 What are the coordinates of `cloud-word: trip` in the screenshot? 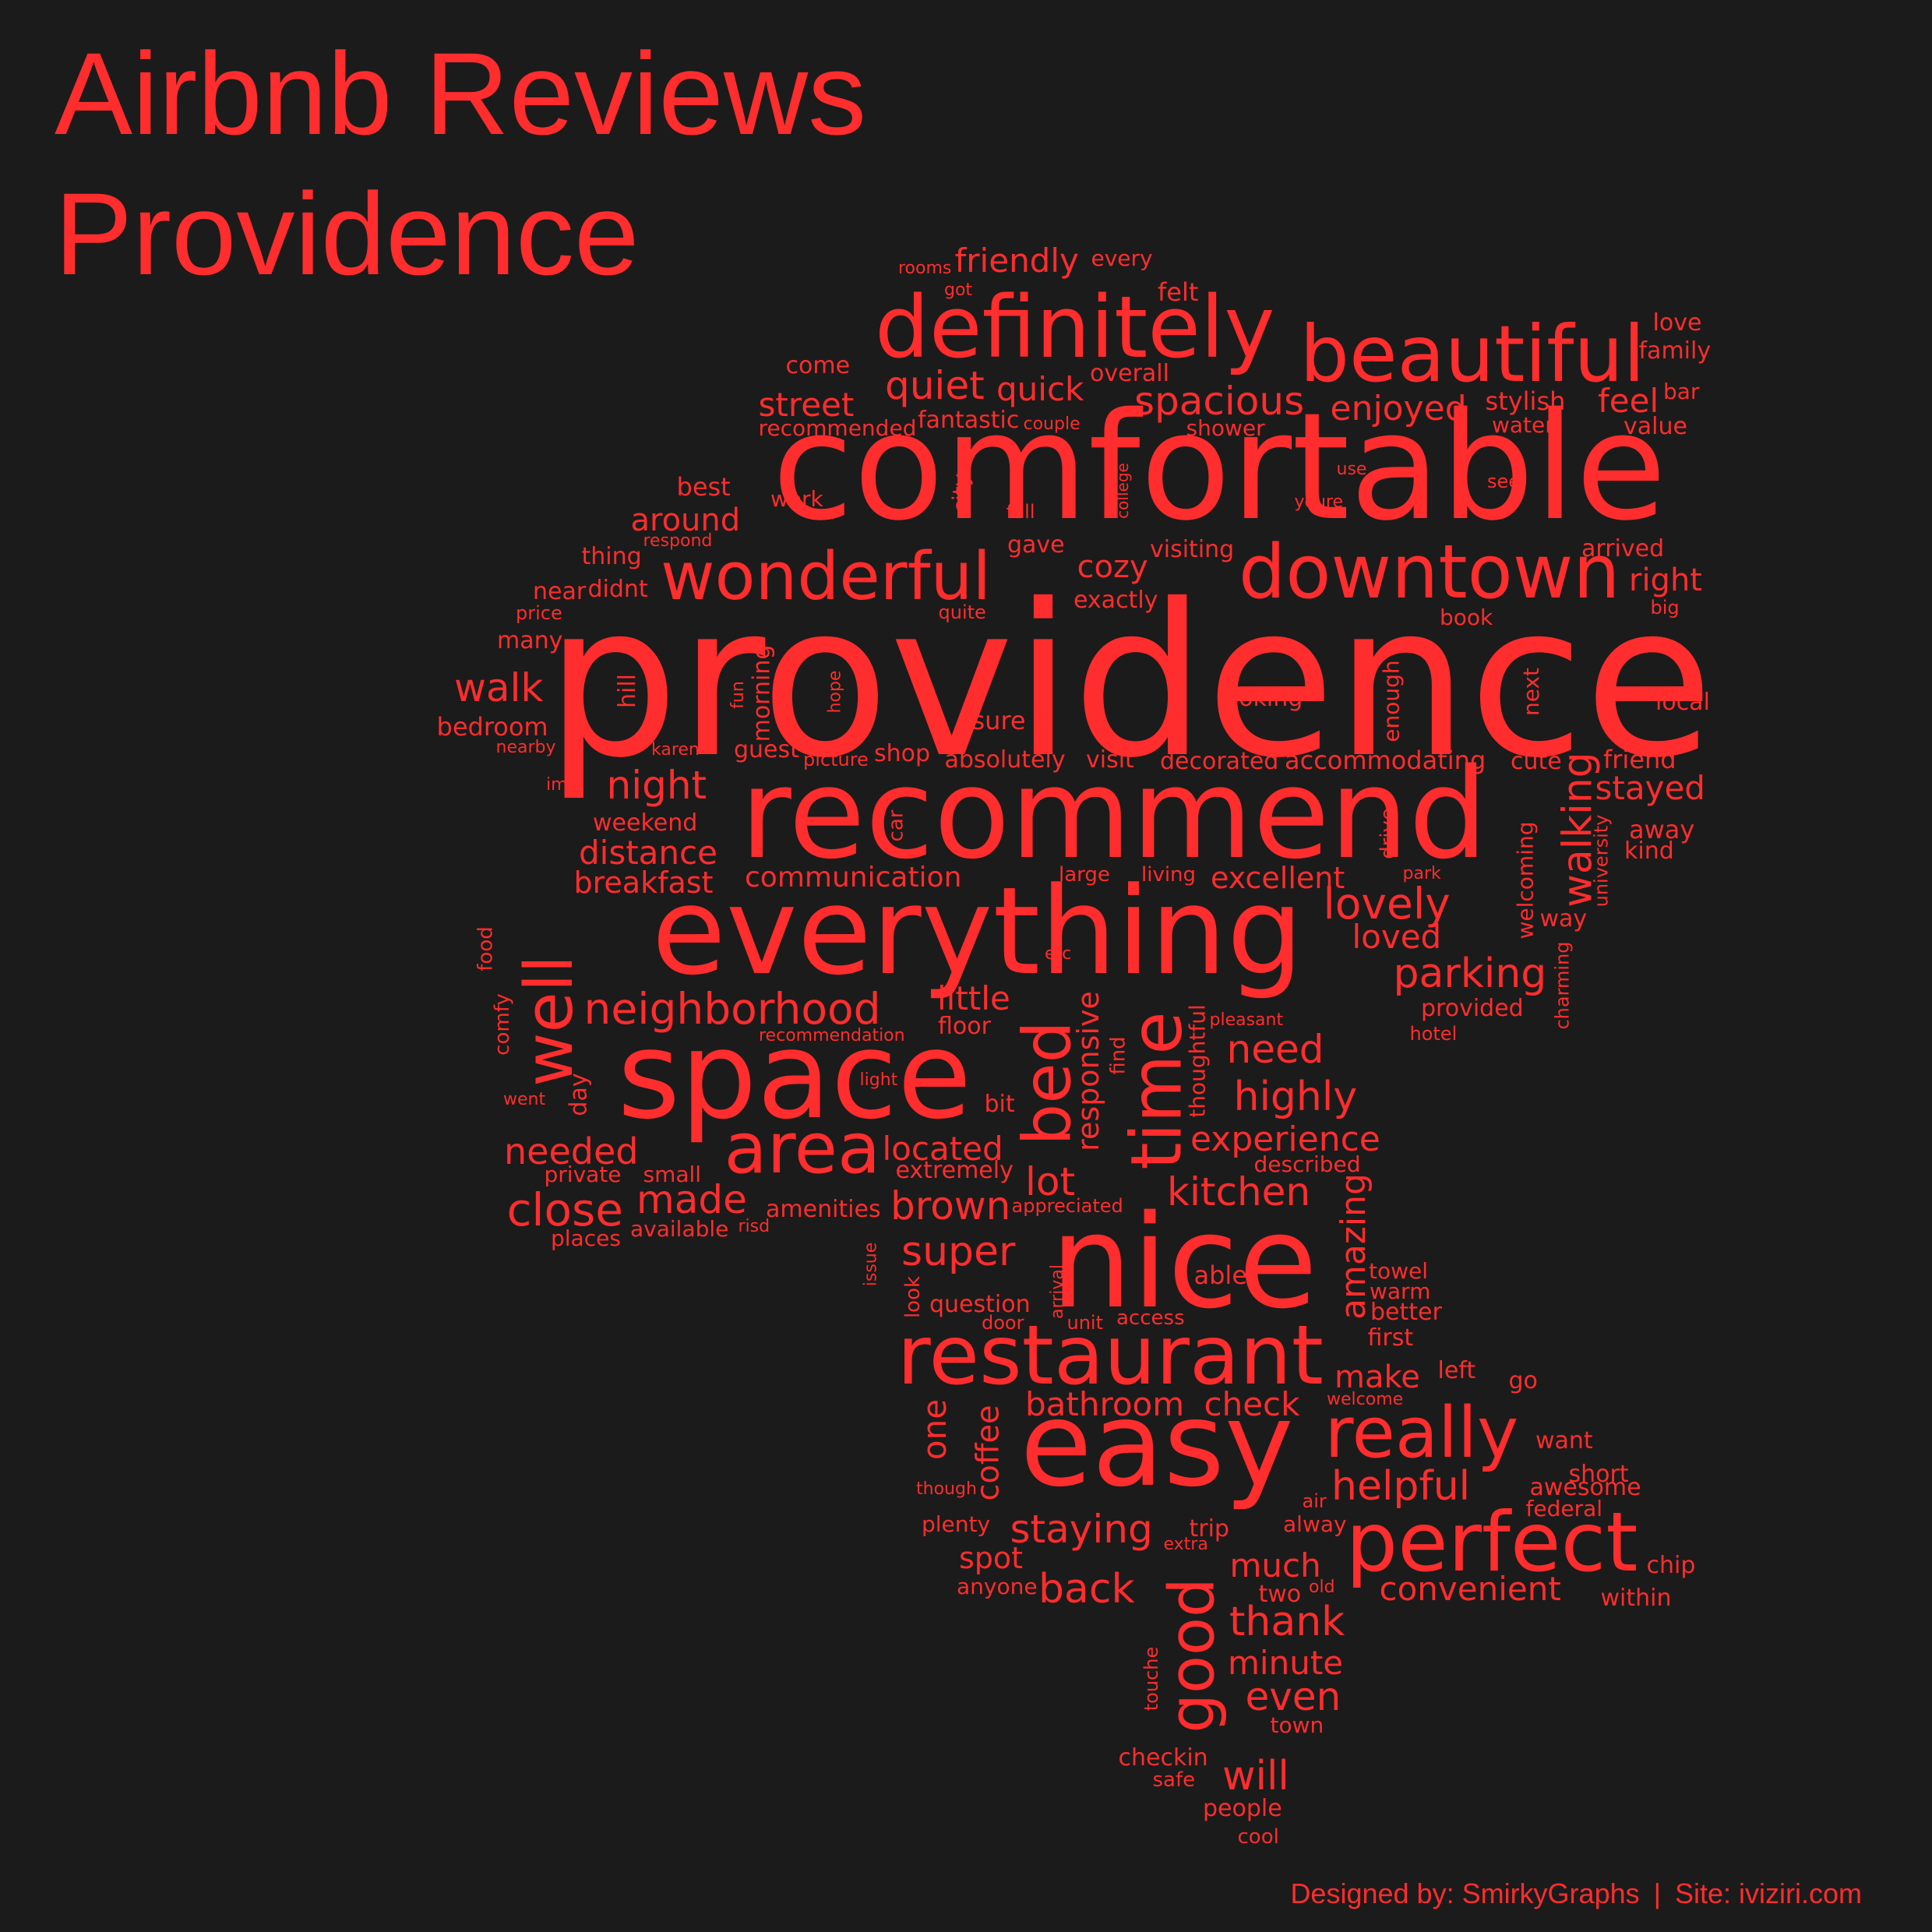 It's located at (1209, 1529).